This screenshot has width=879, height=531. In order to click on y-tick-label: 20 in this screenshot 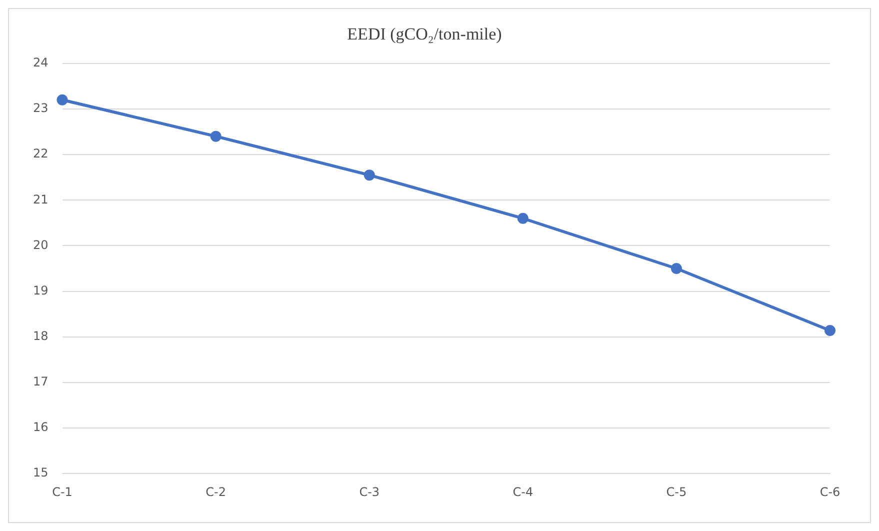, I will do `click(40, 245)`.